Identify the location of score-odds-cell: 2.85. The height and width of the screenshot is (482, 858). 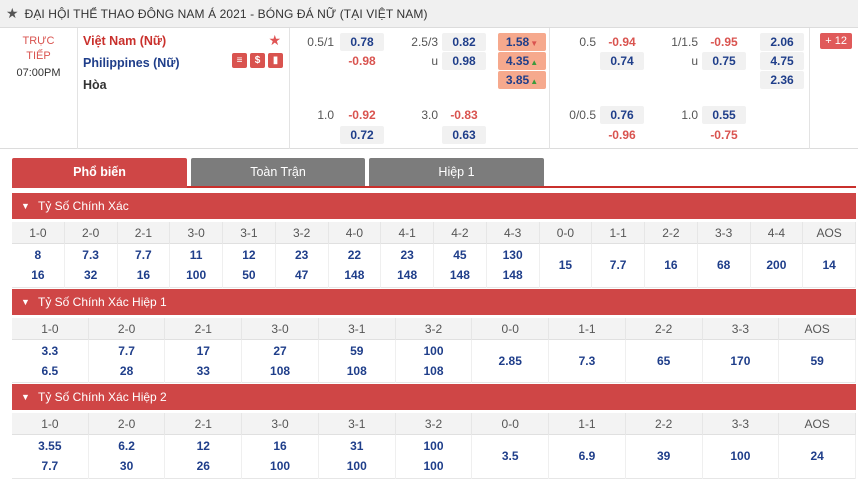
(511, 361).